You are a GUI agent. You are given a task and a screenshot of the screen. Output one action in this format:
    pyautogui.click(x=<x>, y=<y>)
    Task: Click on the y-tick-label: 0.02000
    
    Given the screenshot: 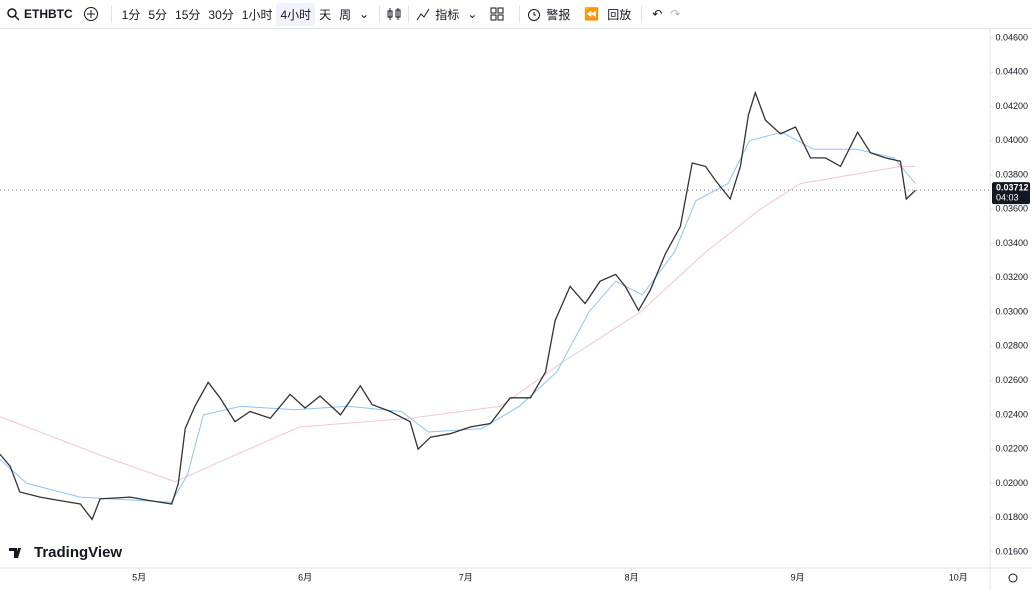 What is the action you would take?
    pyautogui.click(x=1011, y=483)
    